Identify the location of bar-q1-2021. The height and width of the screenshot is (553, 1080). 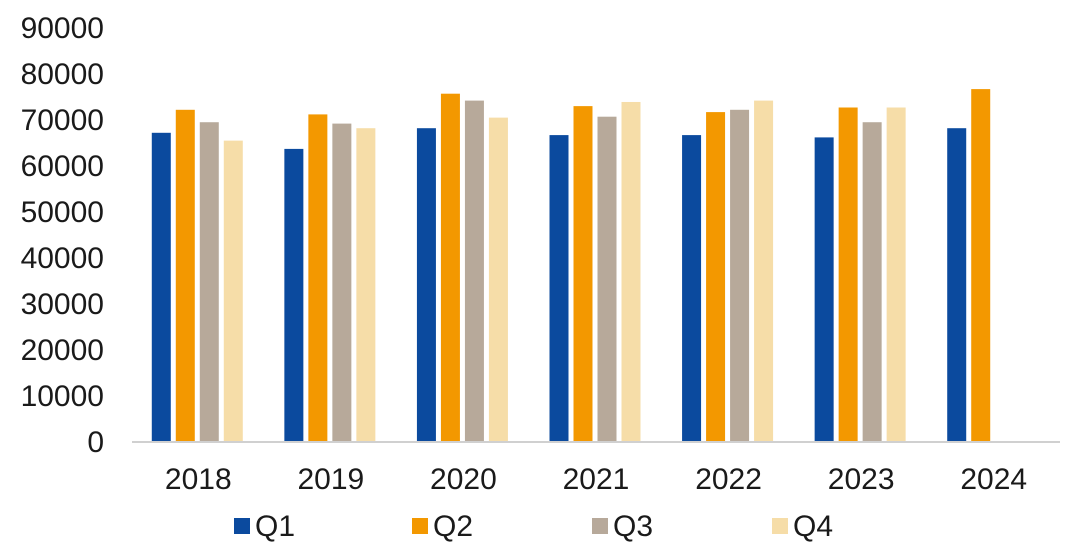
(559, 288).